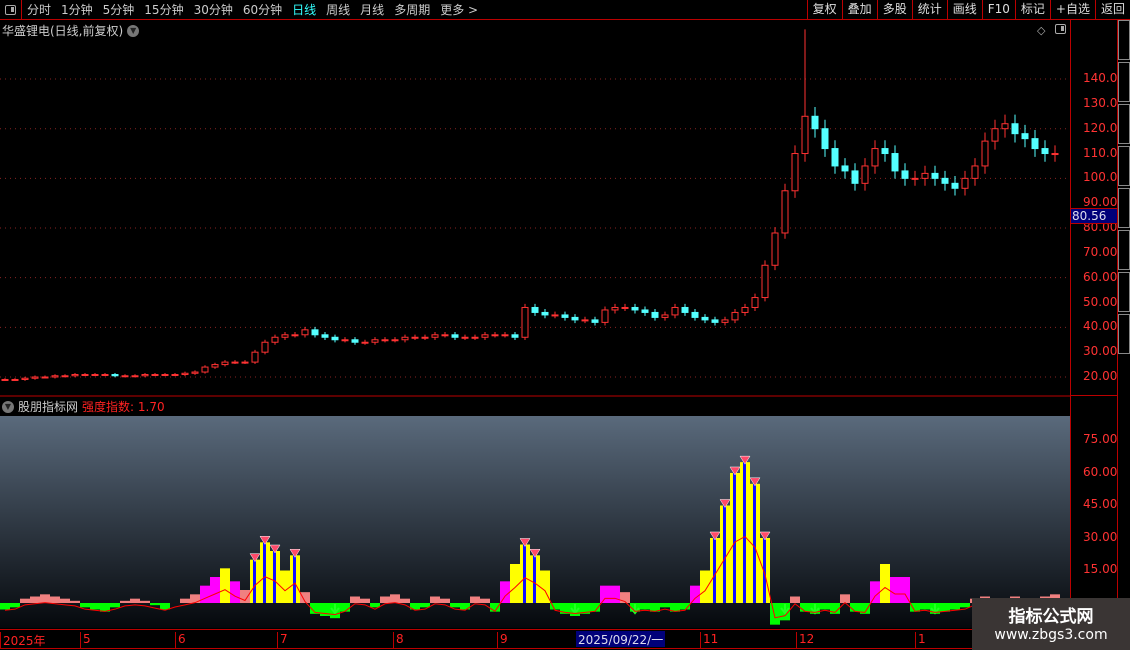  What do you see at coordinates (964, 10) in the screenshot?
I see `toolbar-button: 画线` at bounding box center [964, 10].